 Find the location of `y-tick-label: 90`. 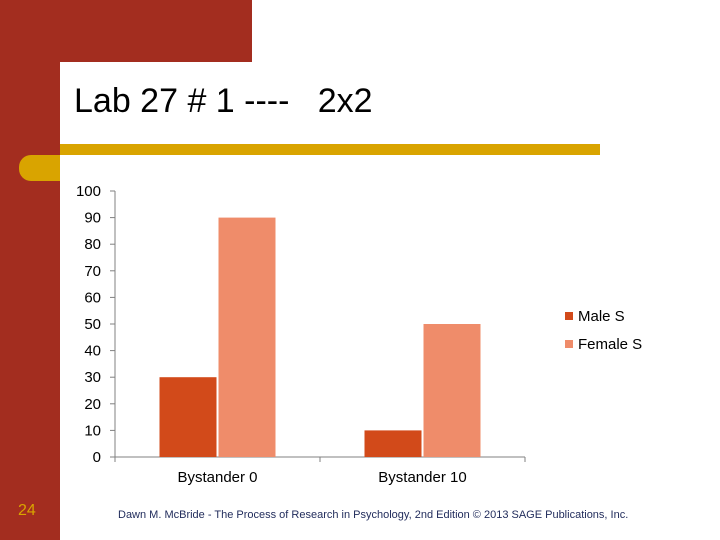

y-tick-label: 90 is located at coordinates (92, 218).